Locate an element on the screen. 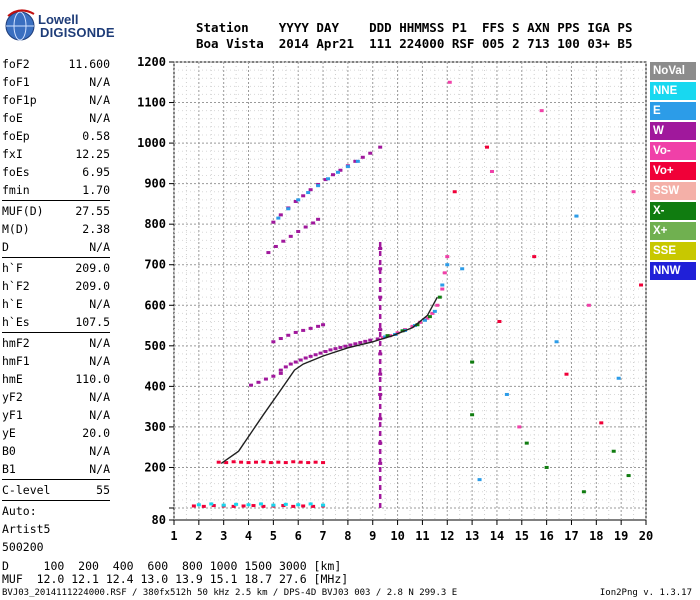 The width and height of the screenshot is (700, 600). x-tick-label: 5 is located at coordinates (273, 536).